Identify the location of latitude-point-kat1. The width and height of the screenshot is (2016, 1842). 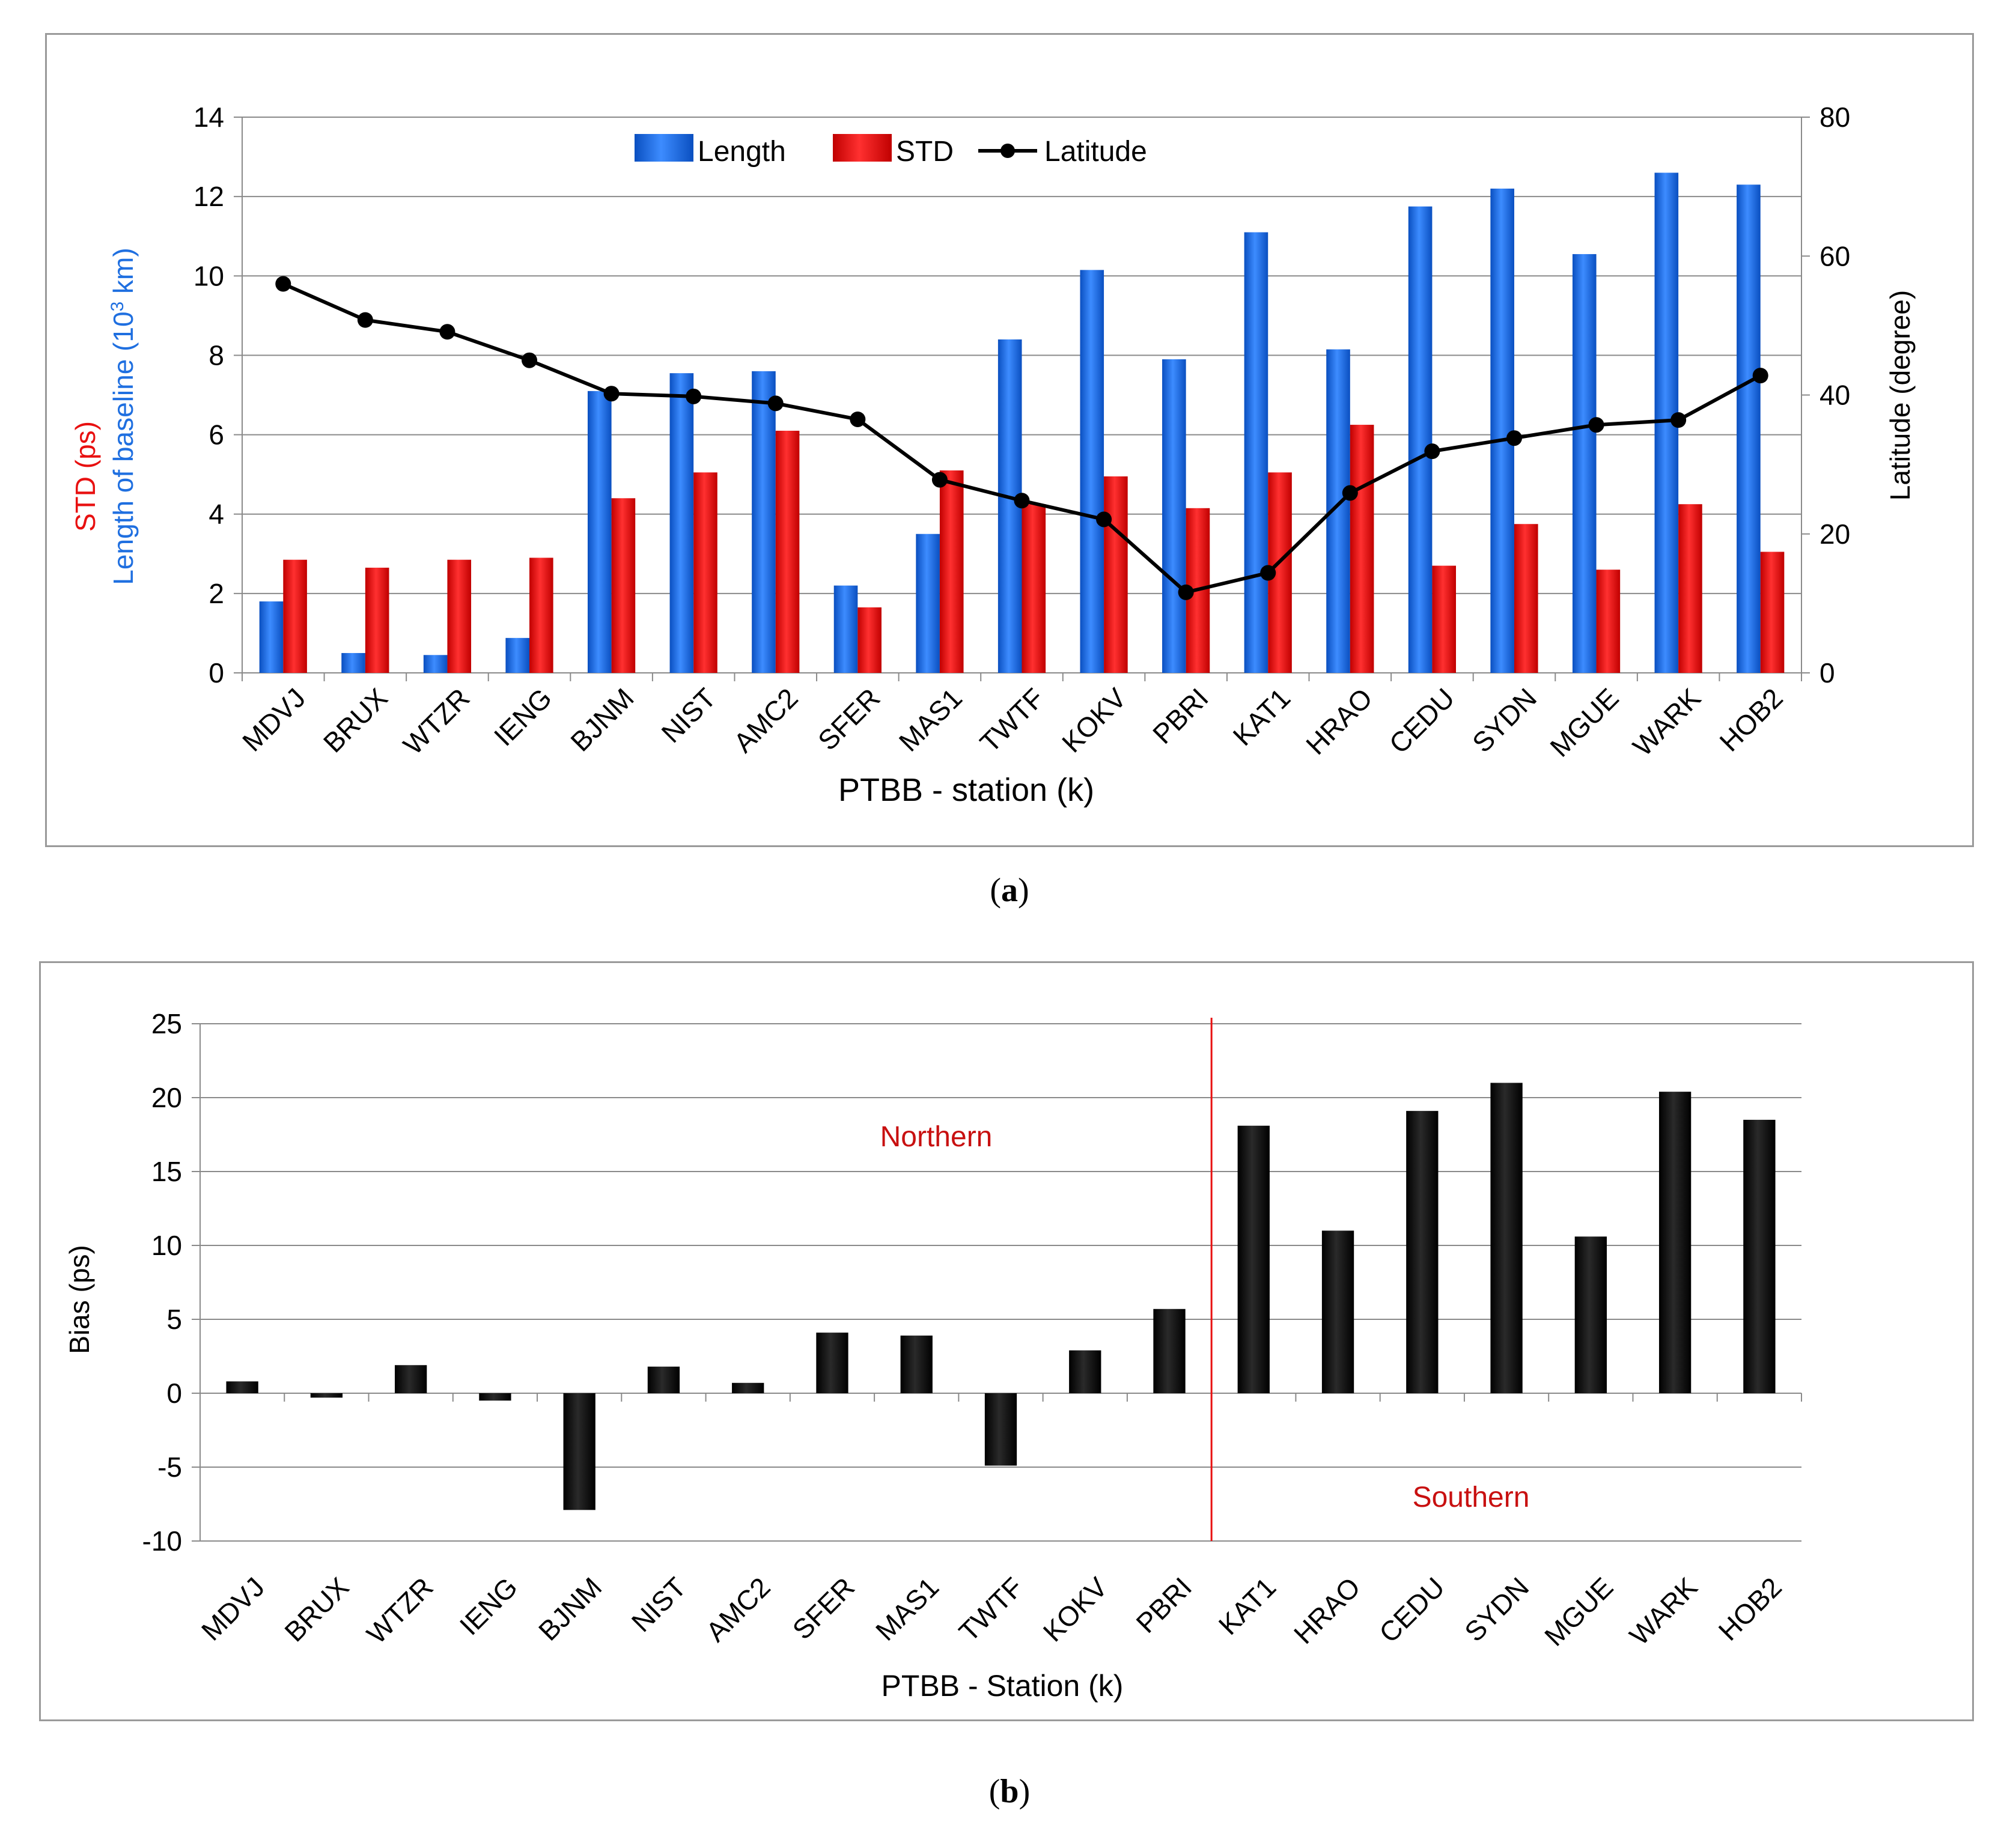
(1268, 573).